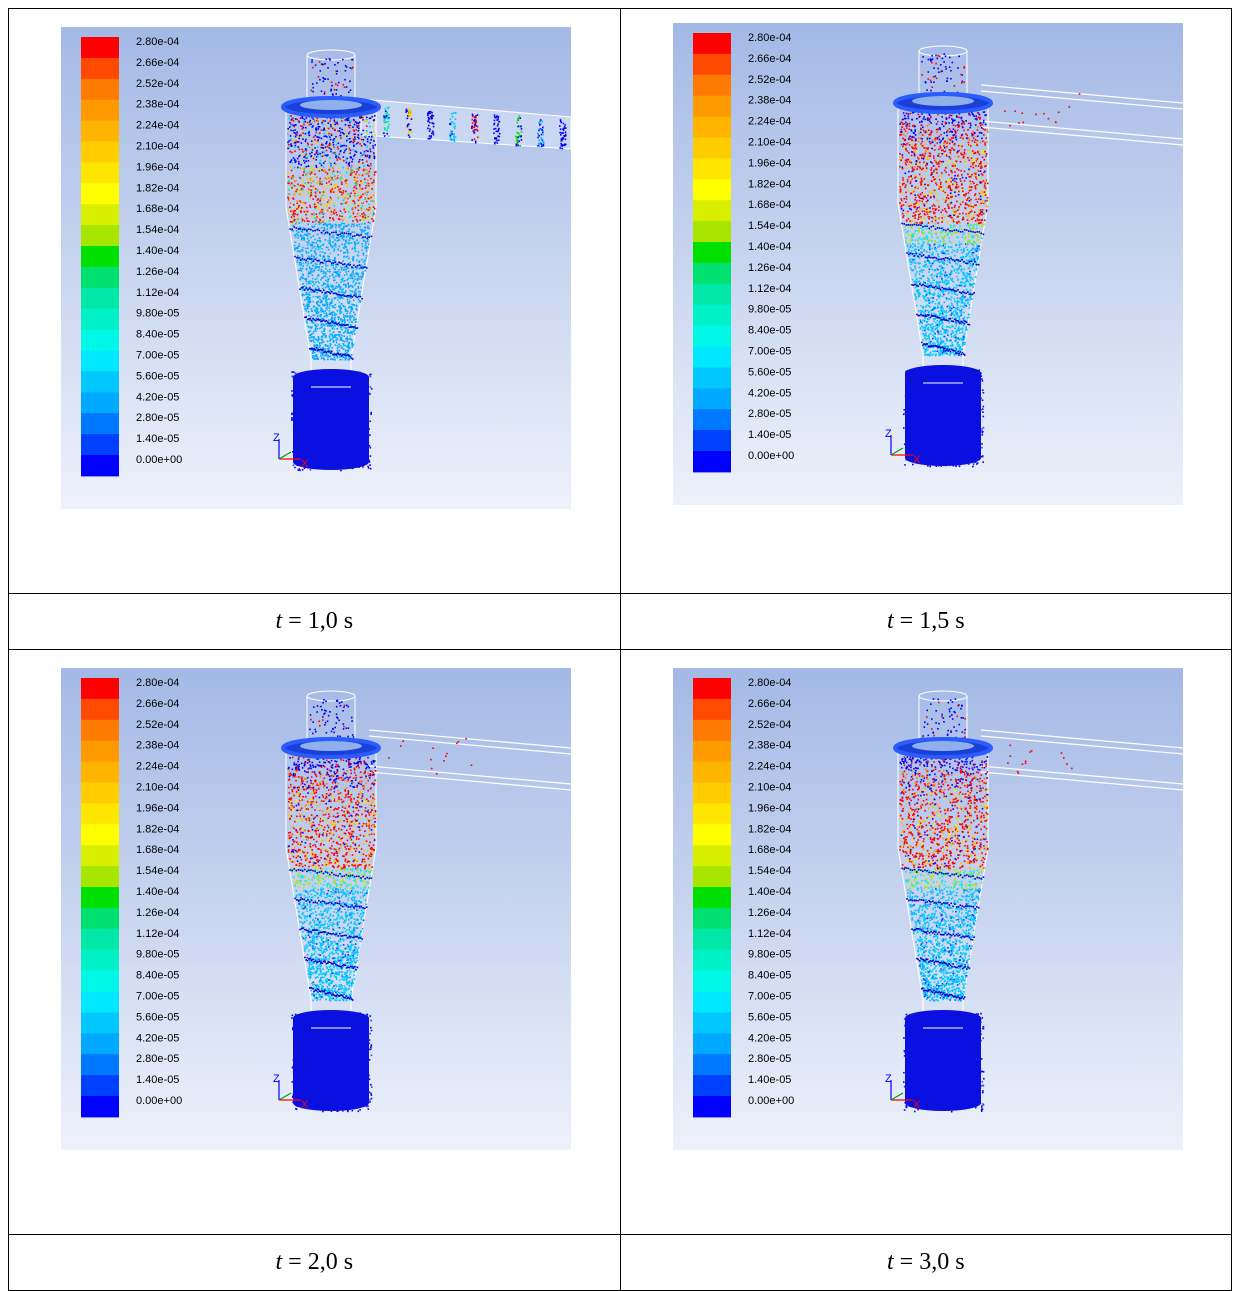  I want to click on legend-label: 2.80e-04, so click(157, 683).